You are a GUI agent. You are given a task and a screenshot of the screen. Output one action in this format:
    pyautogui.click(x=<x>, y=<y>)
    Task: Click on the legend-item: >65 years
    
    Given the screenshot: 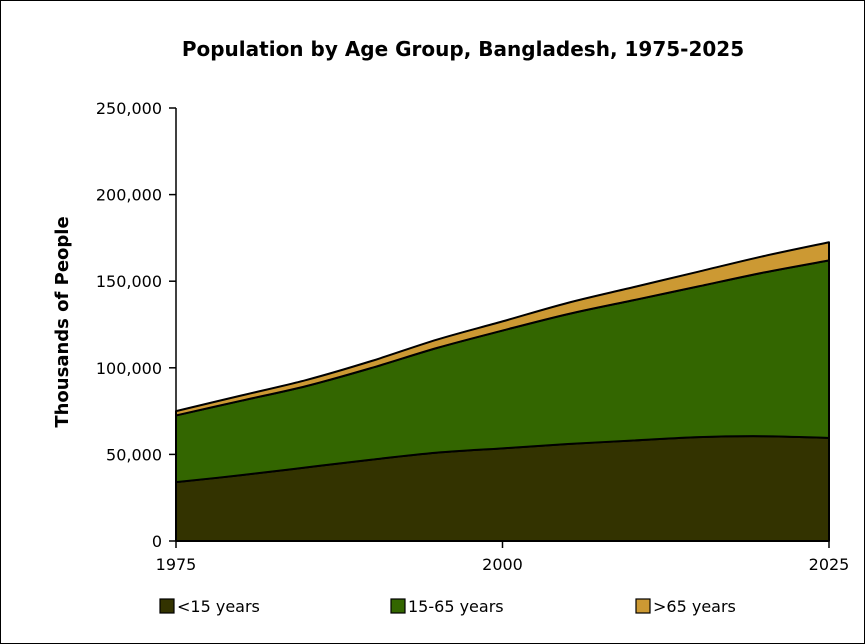 What is the action you would take?
    pyautogui.click(x=685, y=606)
    